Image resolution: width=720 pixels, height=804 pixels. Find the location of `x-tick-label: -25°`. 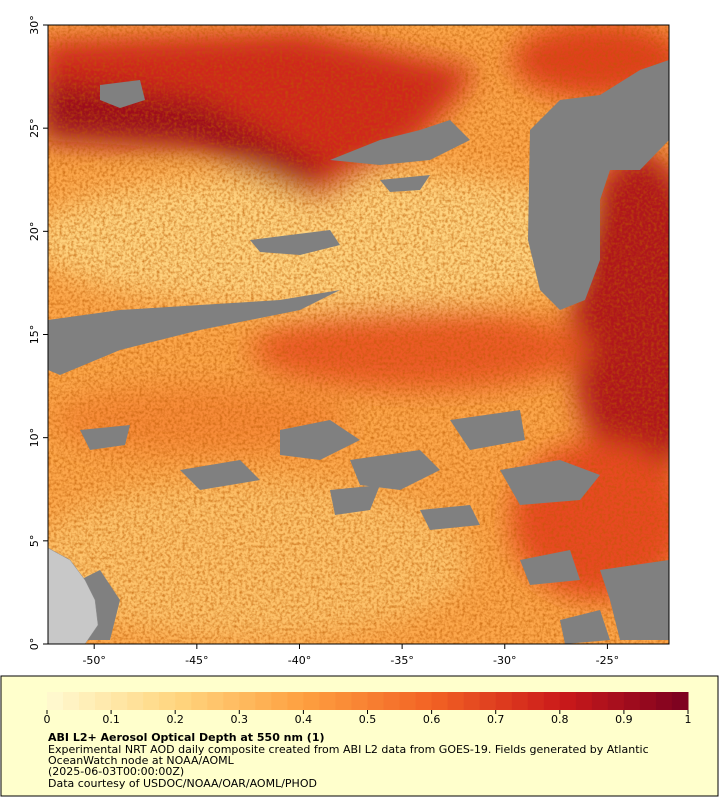

x-tick-label: -25° is located at coordinates (607, 660).